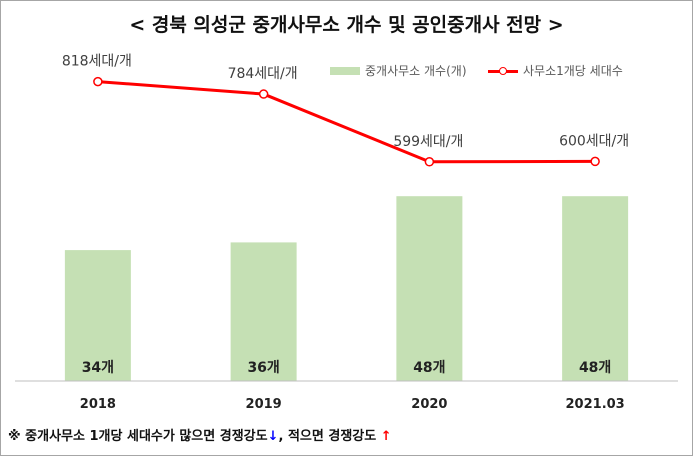 The height and width of the screenshot is (456, 693). I want to click on arrow-down-icon: ↓, so click(273, 436).